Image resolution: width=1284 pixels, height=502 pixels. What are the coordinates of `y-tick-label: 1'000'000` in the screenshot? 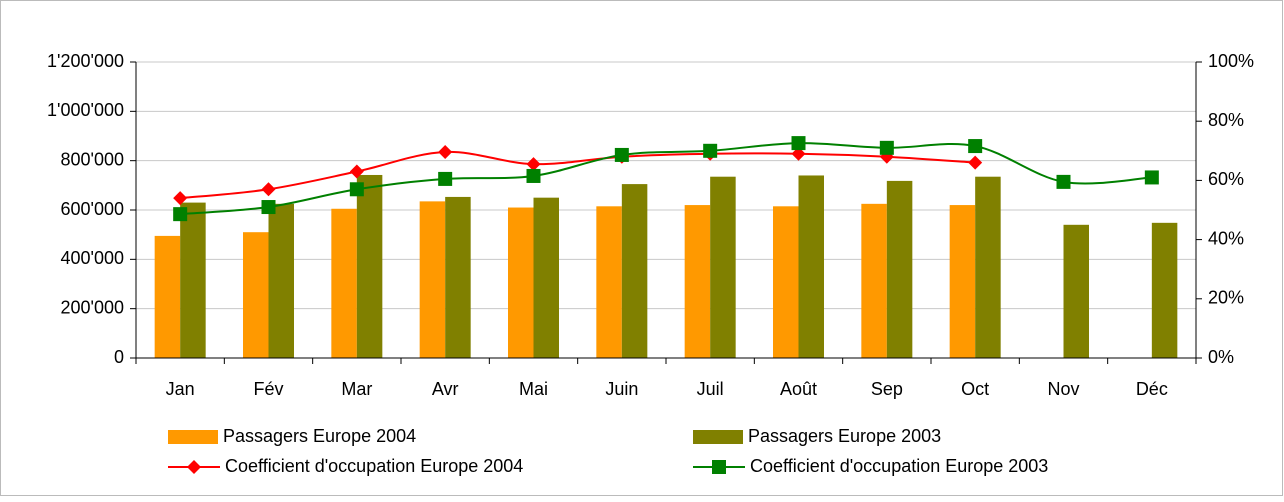 It's located at (85, 110).